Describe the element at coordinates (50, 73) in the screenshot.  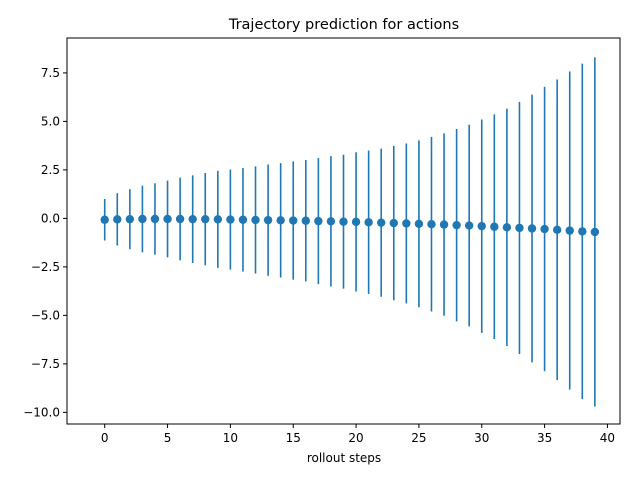
I see `y-tick-label: 7.5` at that location.